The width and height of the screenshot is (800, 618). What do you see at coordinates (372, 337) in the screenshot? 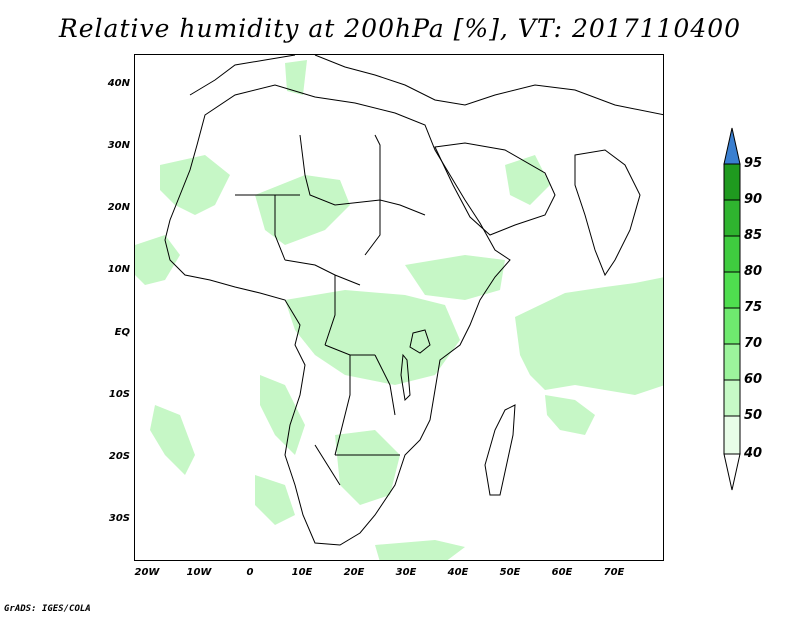
I see `humidity-patch-central-africa` at bounding box center [372, 337].